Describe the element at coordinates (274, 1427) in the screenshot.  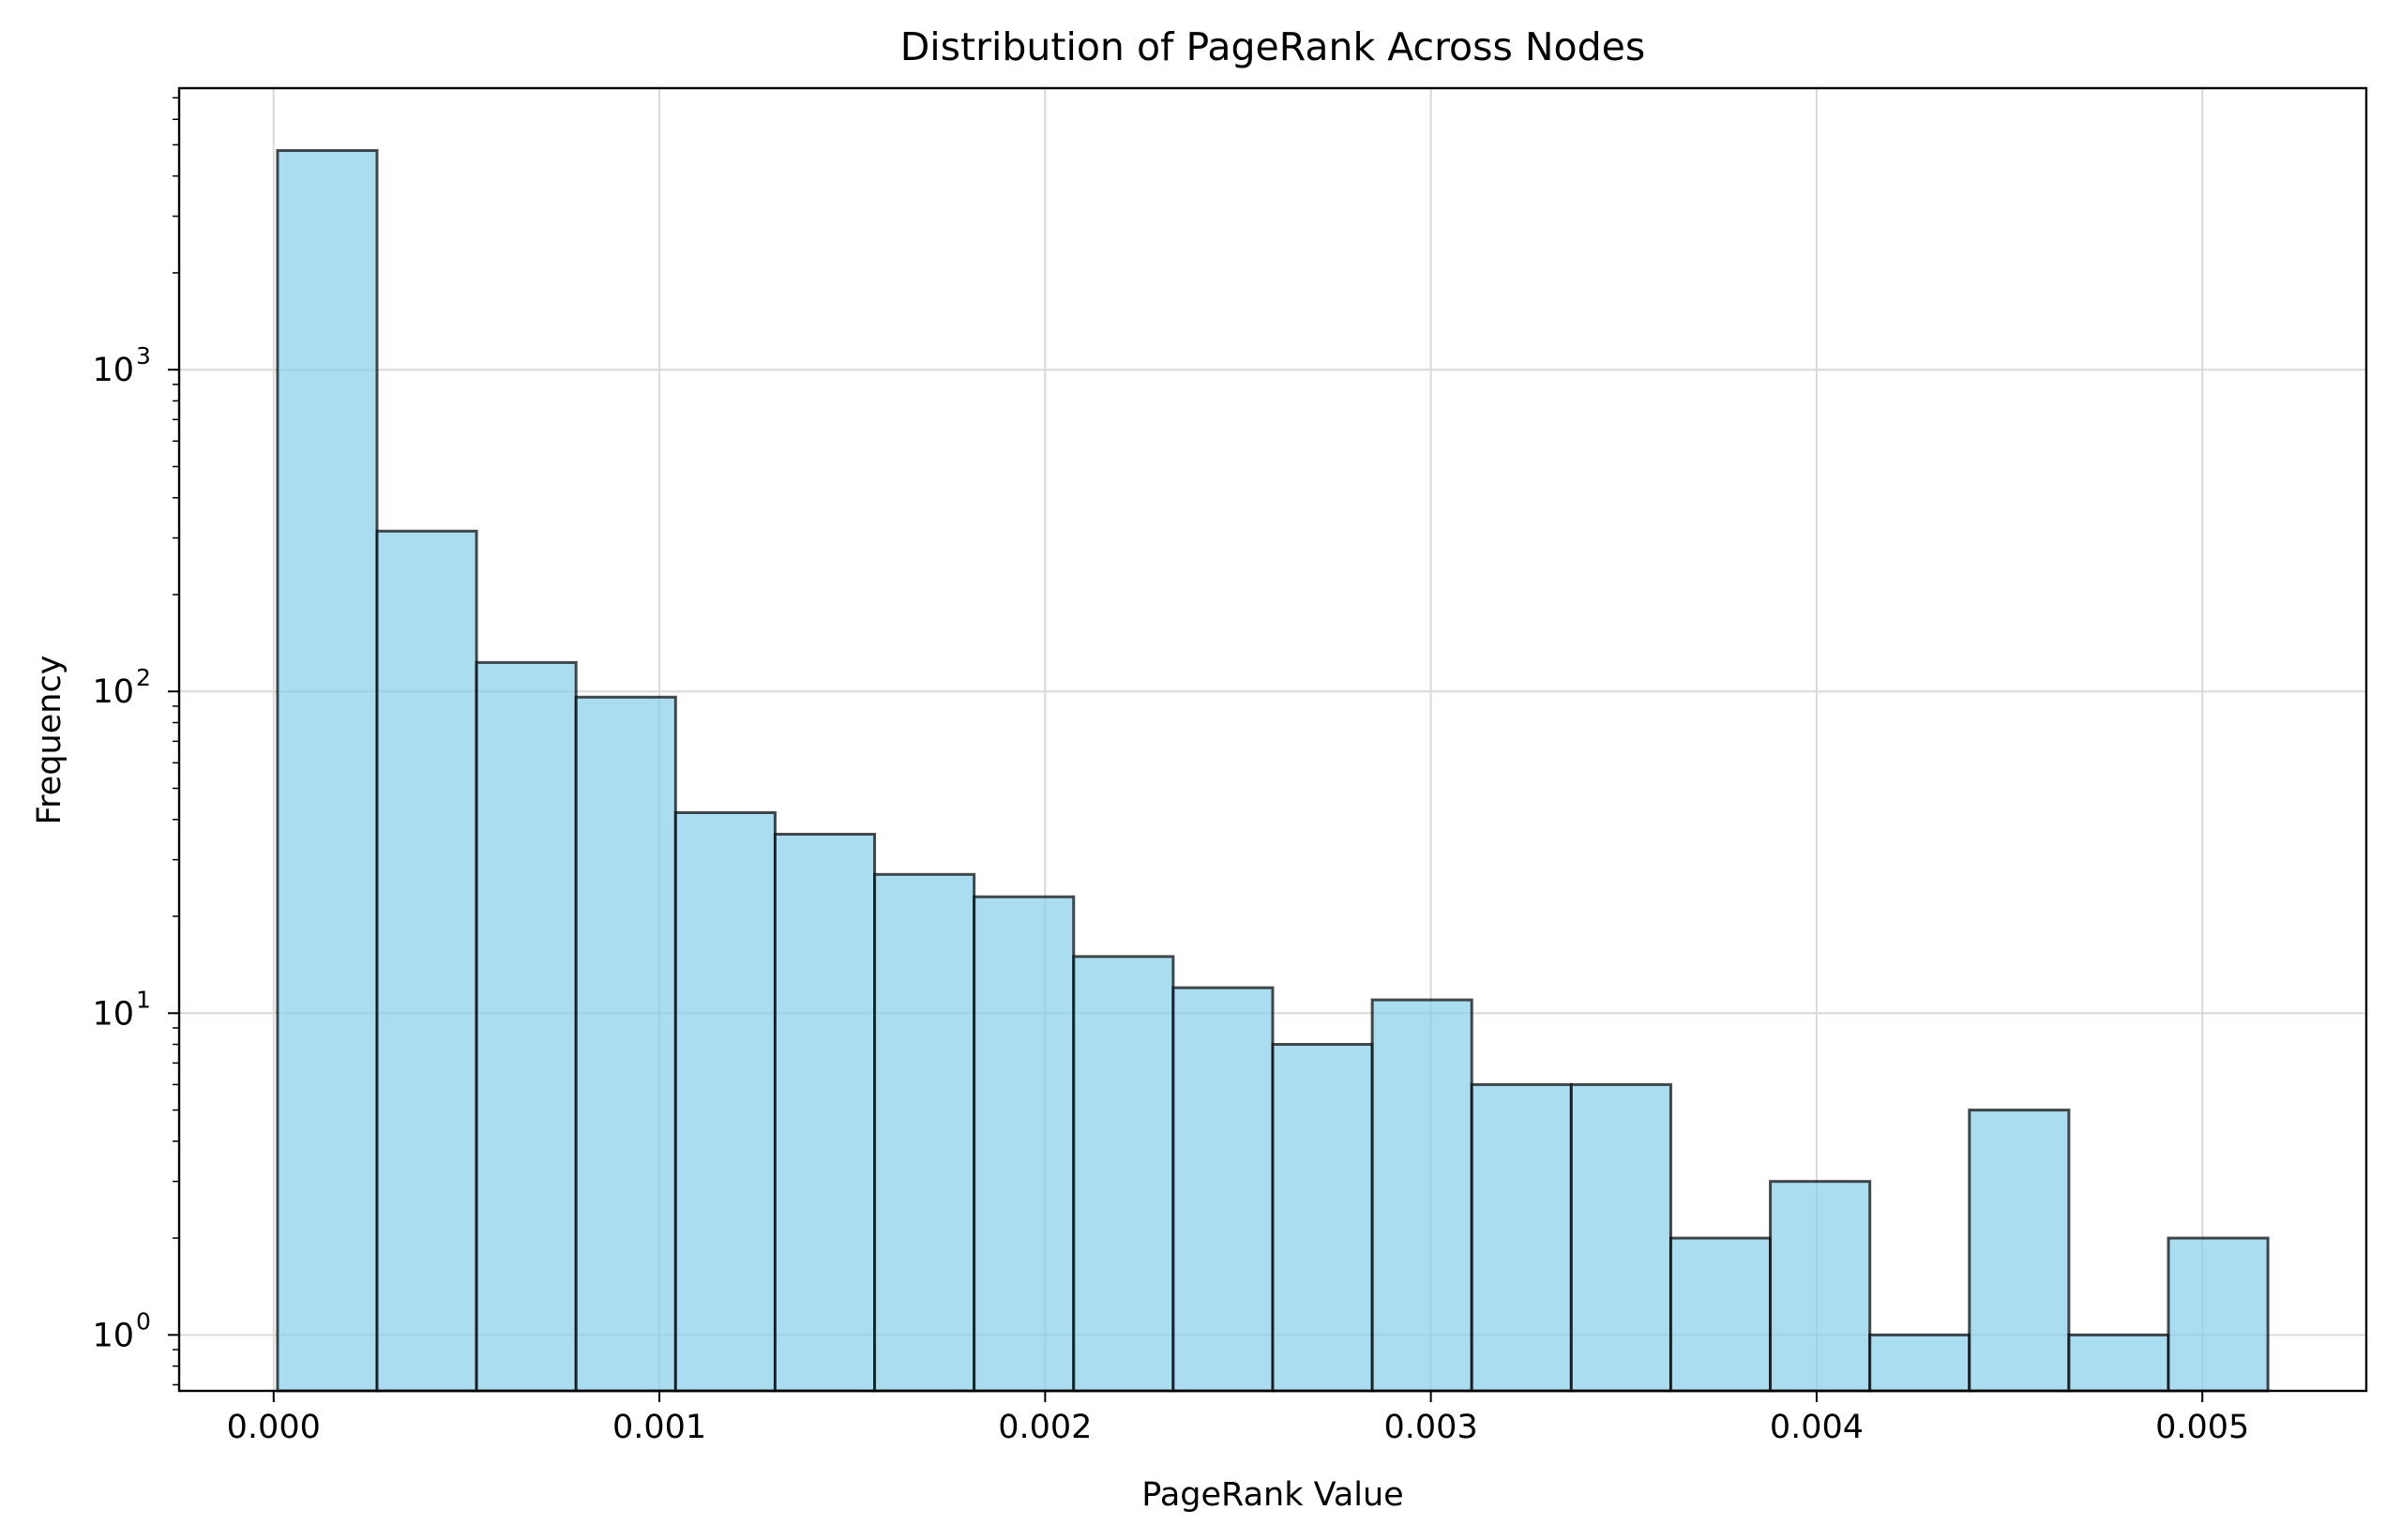
I see `x-tick-label: 0.000` at that location.